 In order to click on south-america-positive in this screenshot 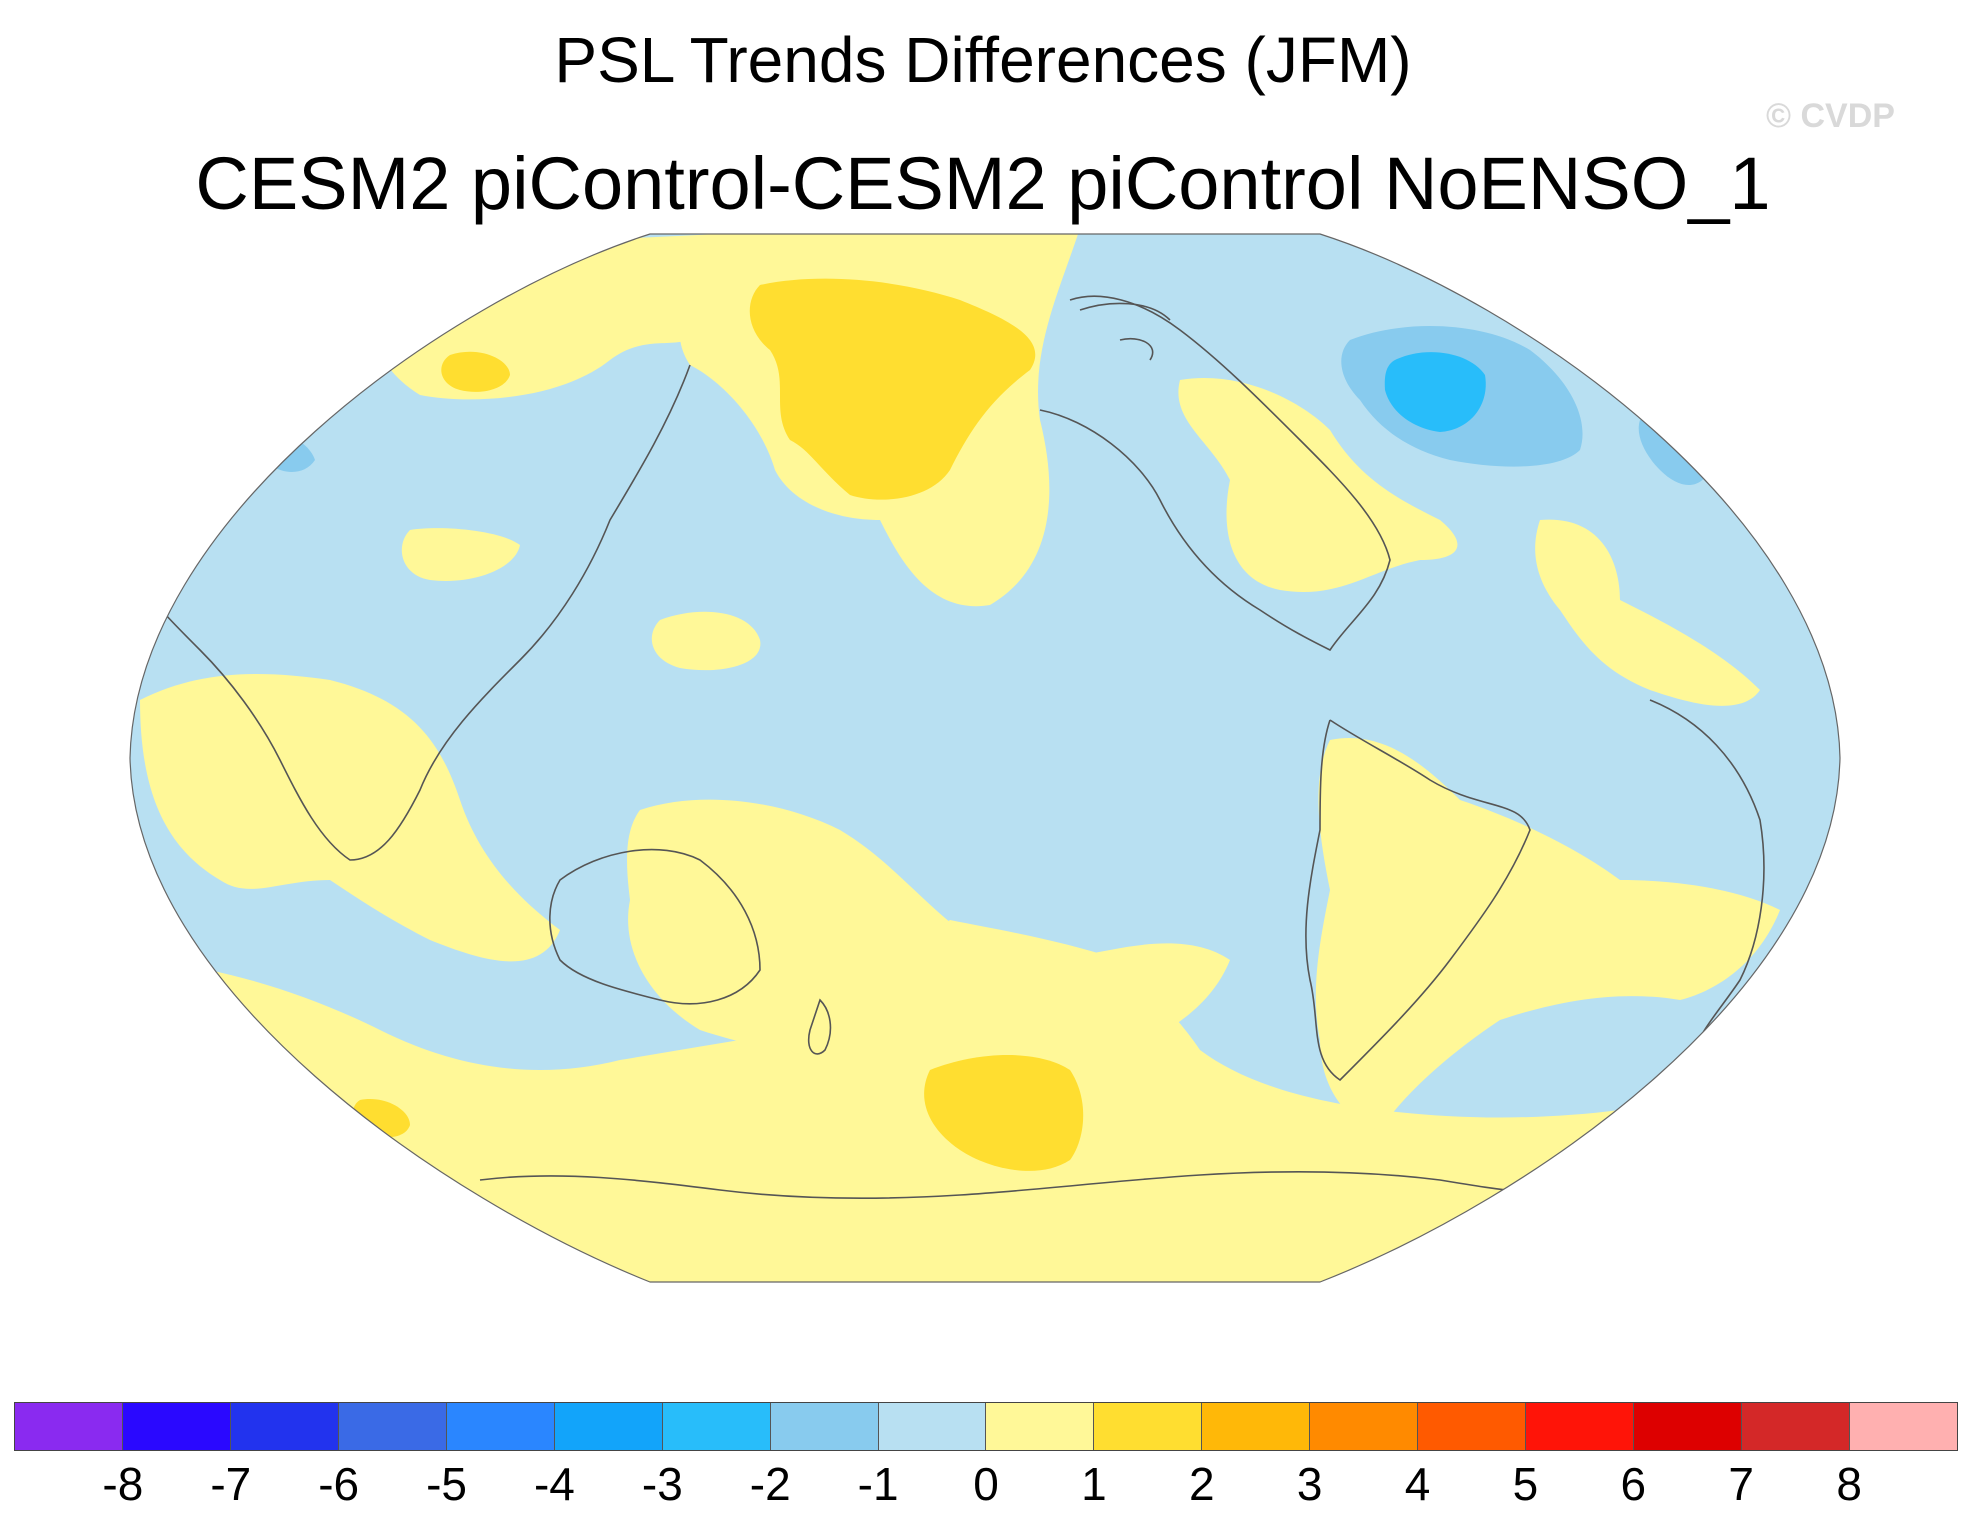, I will do `click(1547, 934)`.